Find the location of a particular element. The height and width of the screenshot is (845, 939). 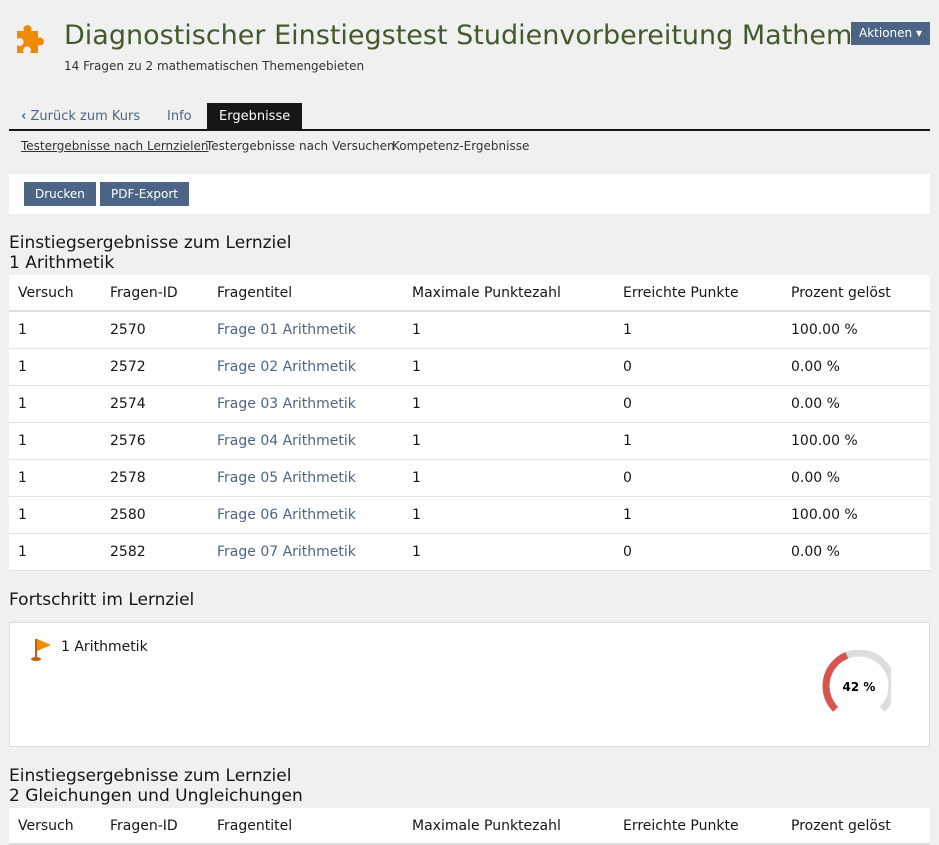

actions-label: Aktionen is located at coordinates (886, 33).